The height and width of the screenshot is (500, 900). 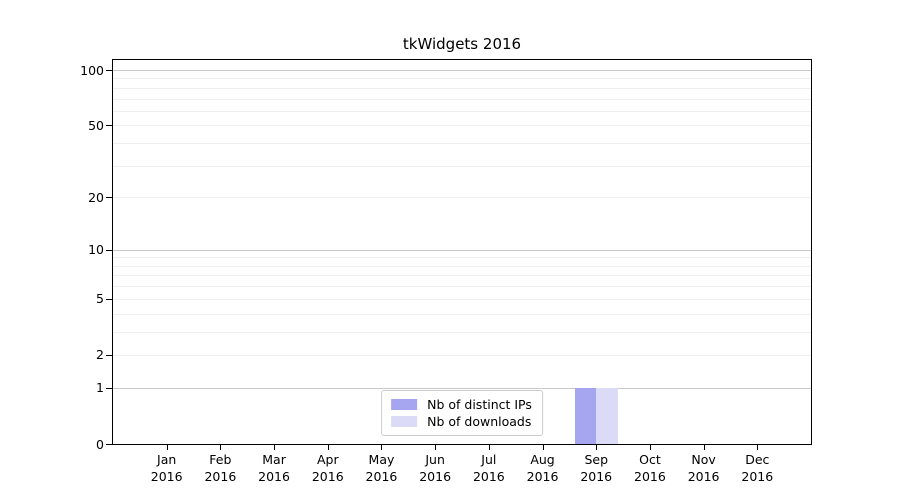 What do you see at coordinates (100, 388) in the screenshot?
I see `y-tick-label: 1` at bounding box center [100, 388].